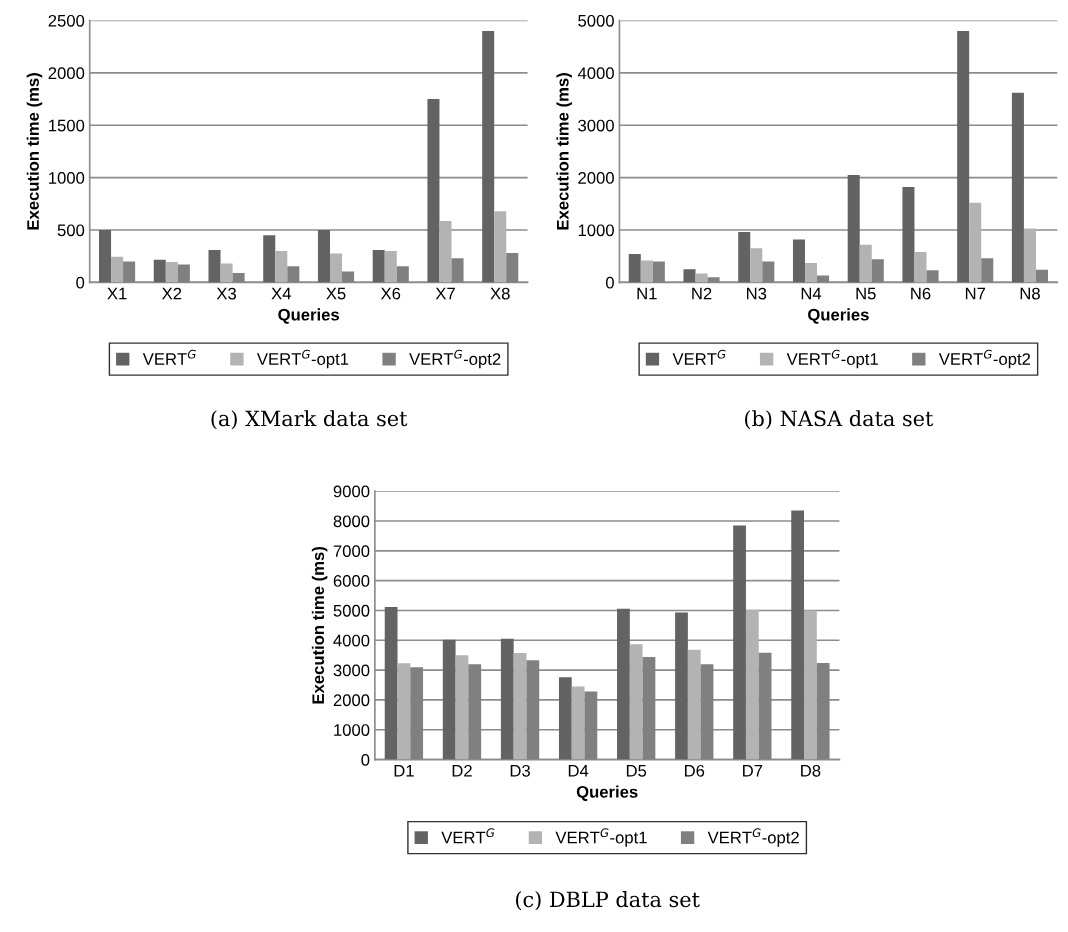 This screenshot has height=932, width=1068. What do you see at coordinates (647, 293) in the screenshot?
I see `x-tick-label: N1` at bounding box center [647, 293].